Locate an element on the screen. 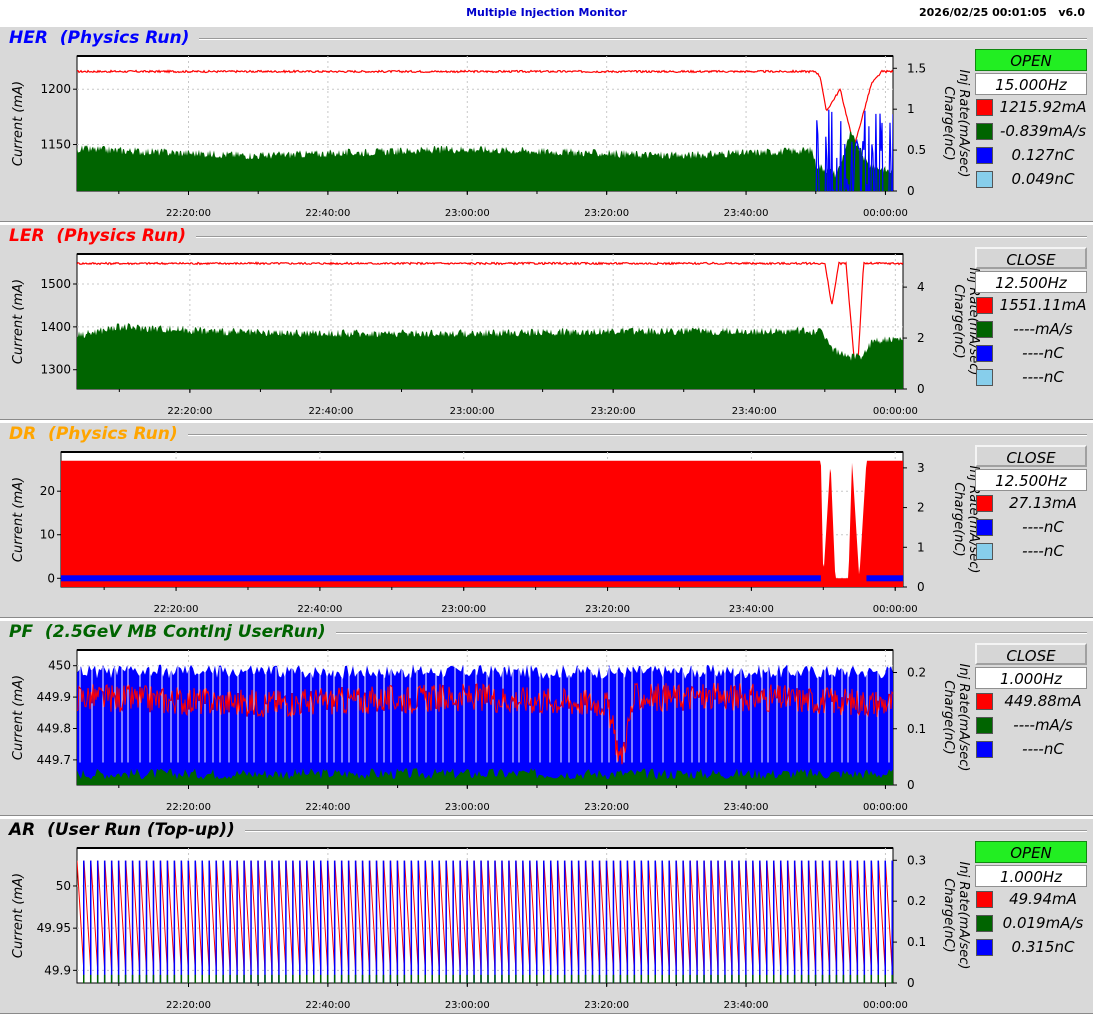  legend: CLOSE 12.500Hz 27.13mA ----nC ----nC is located at coordinates (1032, 504).